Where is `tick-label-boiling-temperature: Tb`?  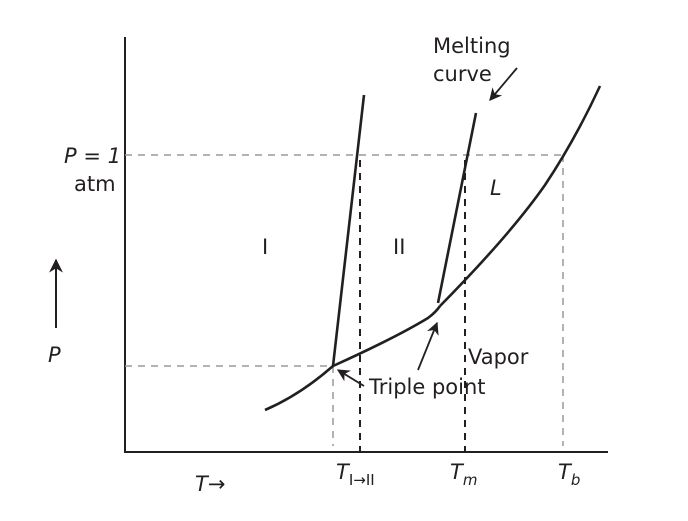 tick-label-boiling-temperature: Tb is located at coordinates (569, 474).